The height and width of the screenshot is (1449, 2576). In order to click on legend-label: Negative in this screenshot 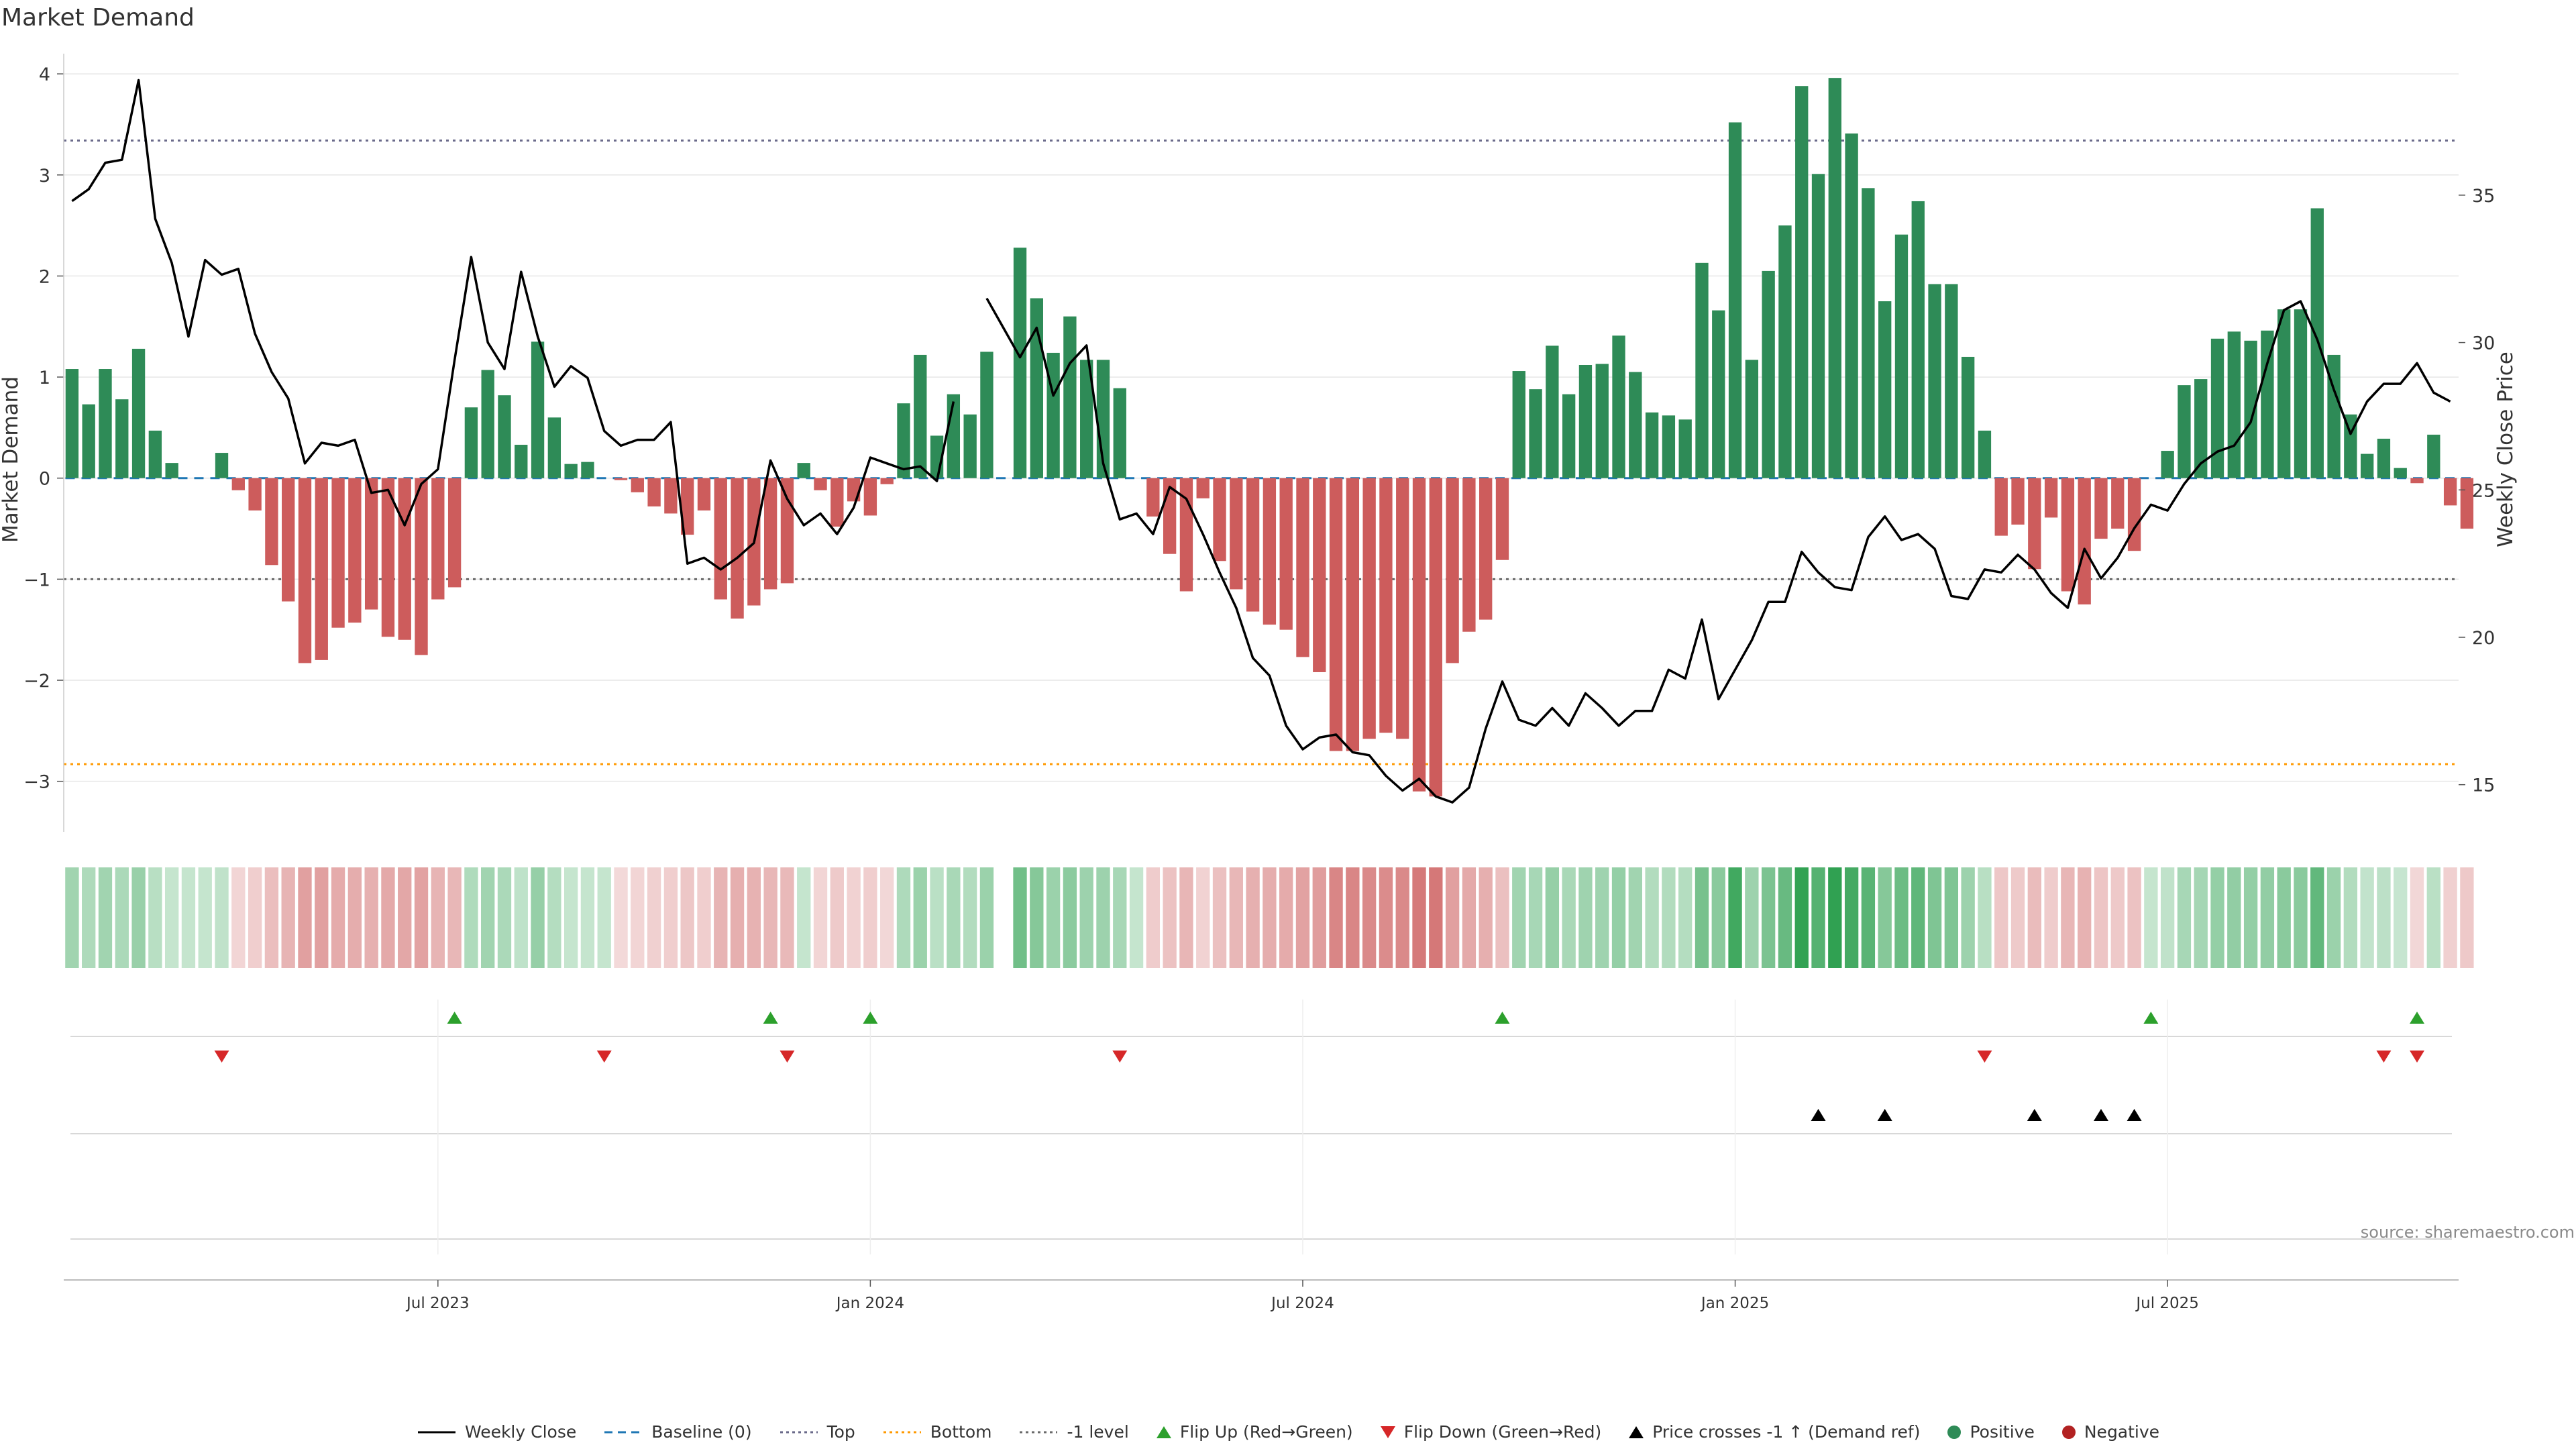, I will do `click(2122, 1432)`.